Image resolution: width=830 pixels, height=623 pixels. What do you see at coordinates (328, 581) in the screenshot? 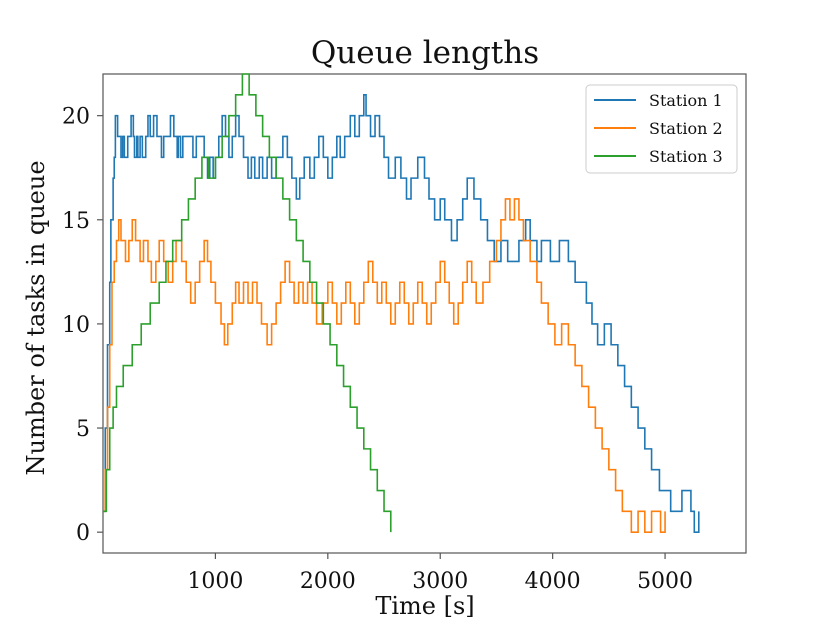
I see `x-tick-label-2000: 2000` at bounding box center [328, 581].